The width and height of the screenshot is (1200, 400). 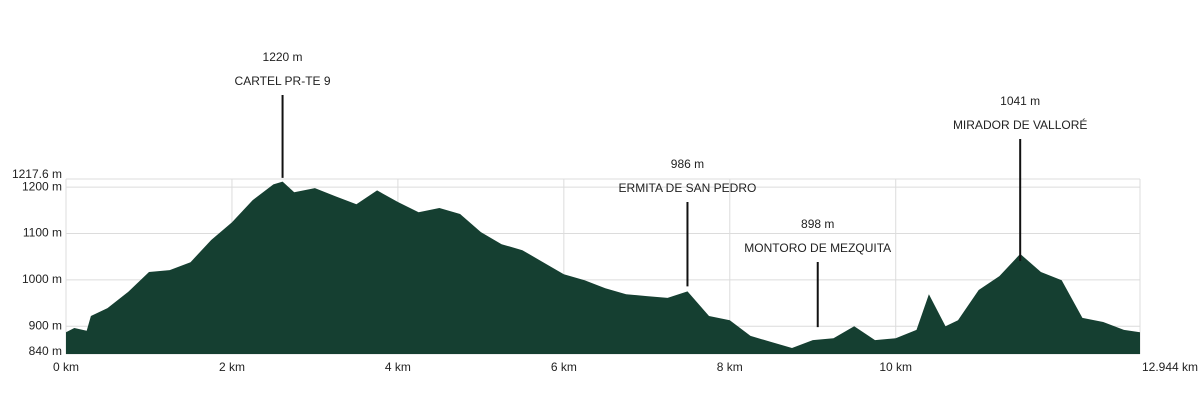 I want to click on annotation-text: CARTEL PR-TE 9, so click(x=283, y=81).